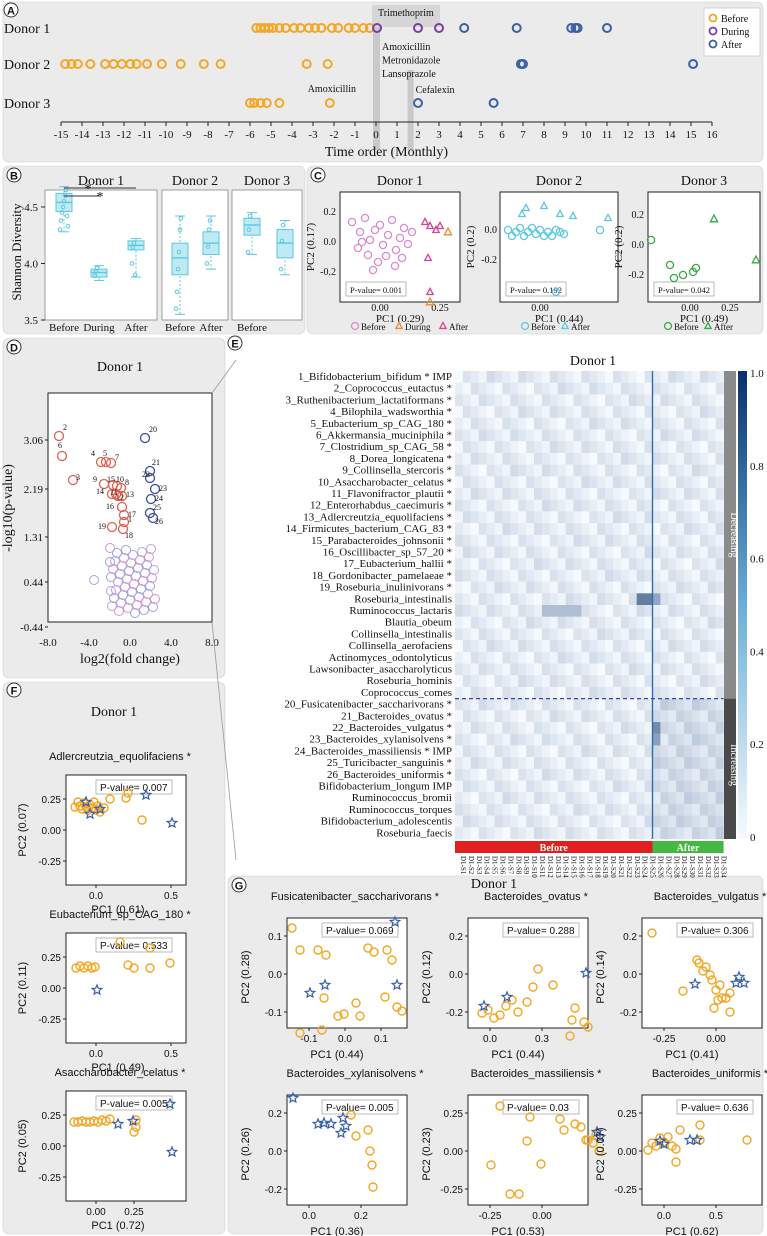 The image size is (767, 1236). Describe the element at coordinates (456, 975) in the screenshot. I see `panelg-ytick-label-1-1: 0.0` at that location.